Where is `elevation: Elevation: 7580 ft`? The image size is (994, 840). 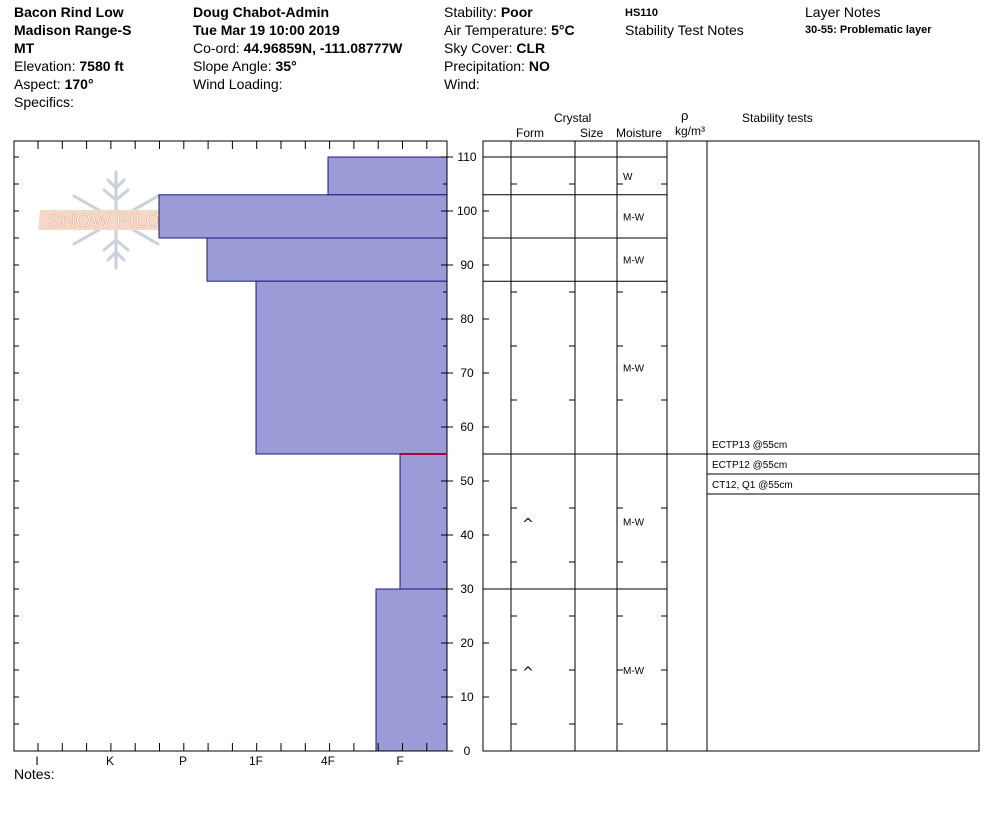
elevation: Elevation: 7580 ft is located at coordinates (69, 66).